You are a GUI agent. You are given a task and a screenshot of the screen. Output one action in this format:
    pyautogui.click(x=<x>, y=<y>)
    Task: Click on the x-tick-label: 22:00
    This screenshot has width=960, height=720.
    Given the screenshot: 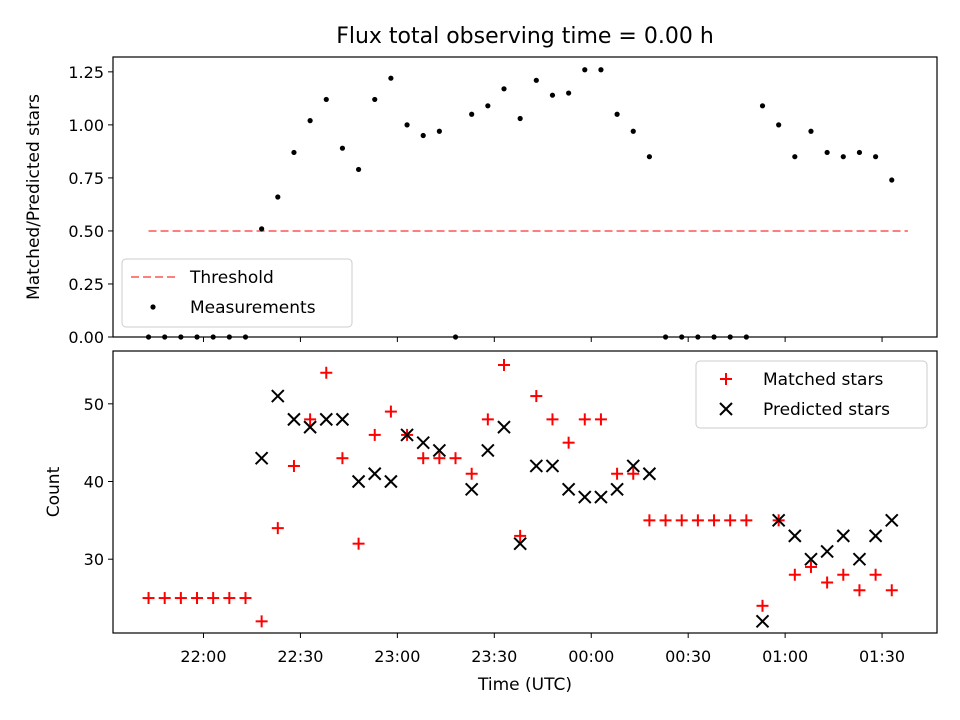 What is the action you would take?
    pyautogui.click(x=203, y=656)
    